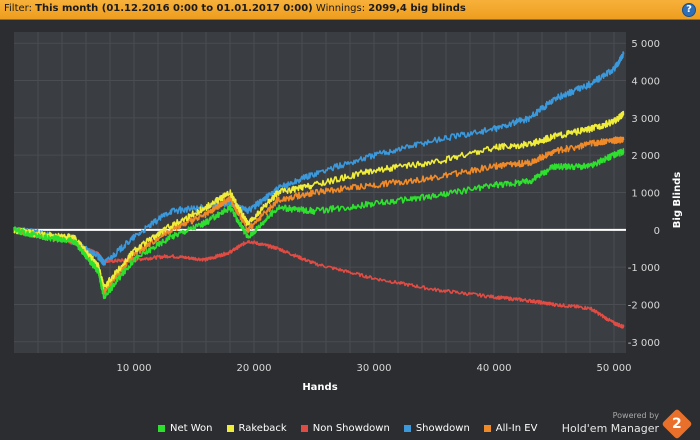  Describe the element at coordinates (191, 428) in the screenshot. I see `legend-label: Net Won` at that location.